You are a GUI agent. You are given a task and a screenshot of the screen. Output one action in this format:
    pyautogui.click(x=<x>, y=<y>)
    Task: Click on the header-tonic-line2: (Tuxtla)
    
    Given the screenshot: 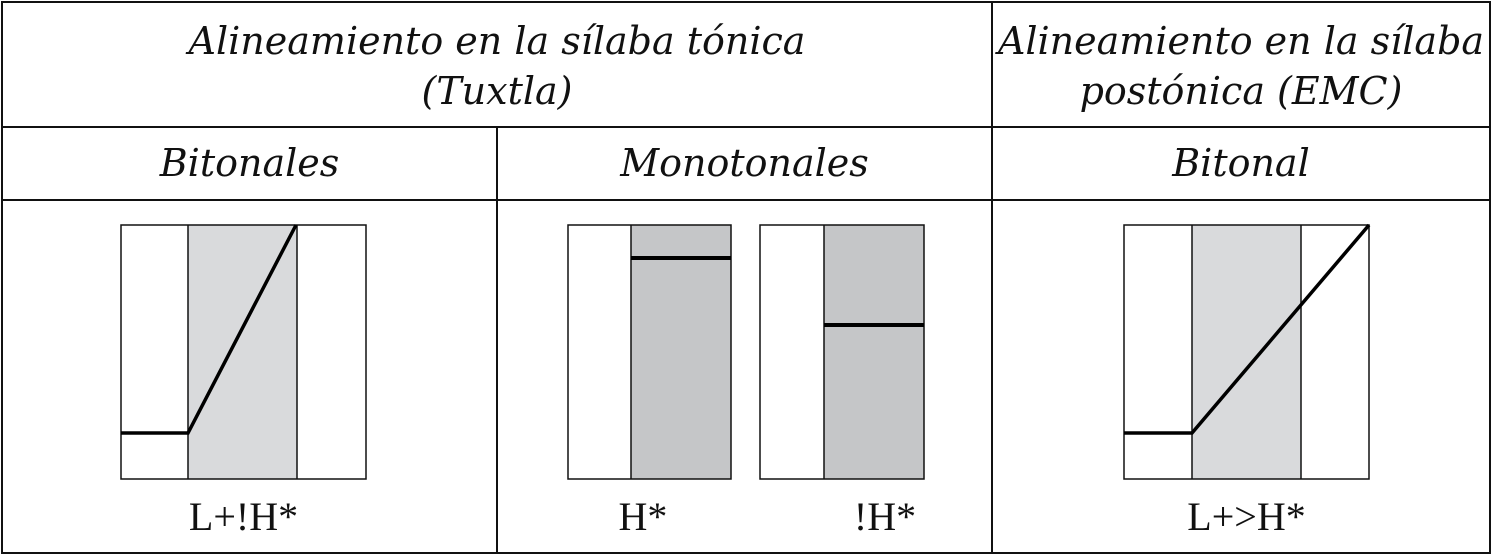 What is the action you would take?
    pyautogui.click(x=497, y=91)
    